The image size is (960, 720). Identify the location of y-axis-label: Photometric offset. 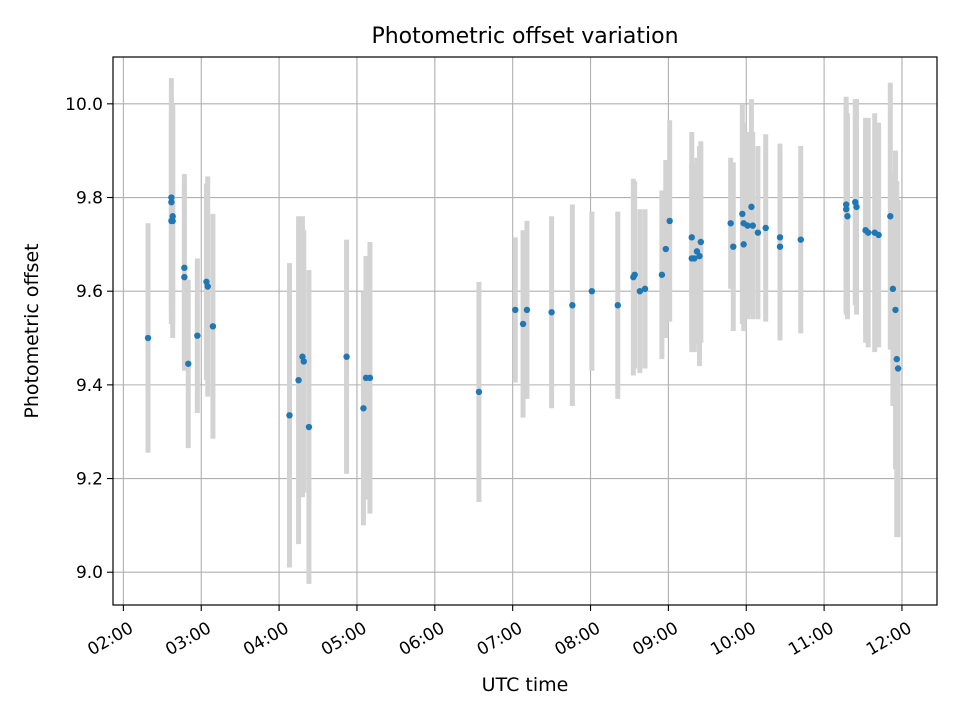
(32, 330).